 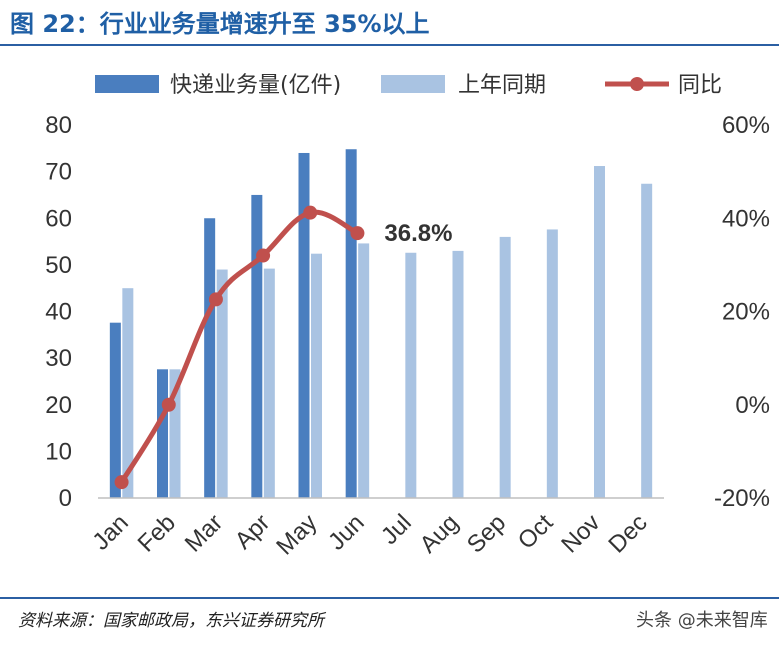 What do you see at coordinates (752, 405) in the screenshot?
I see `right-tick-label: 0%` at bounding box center [752, 405].